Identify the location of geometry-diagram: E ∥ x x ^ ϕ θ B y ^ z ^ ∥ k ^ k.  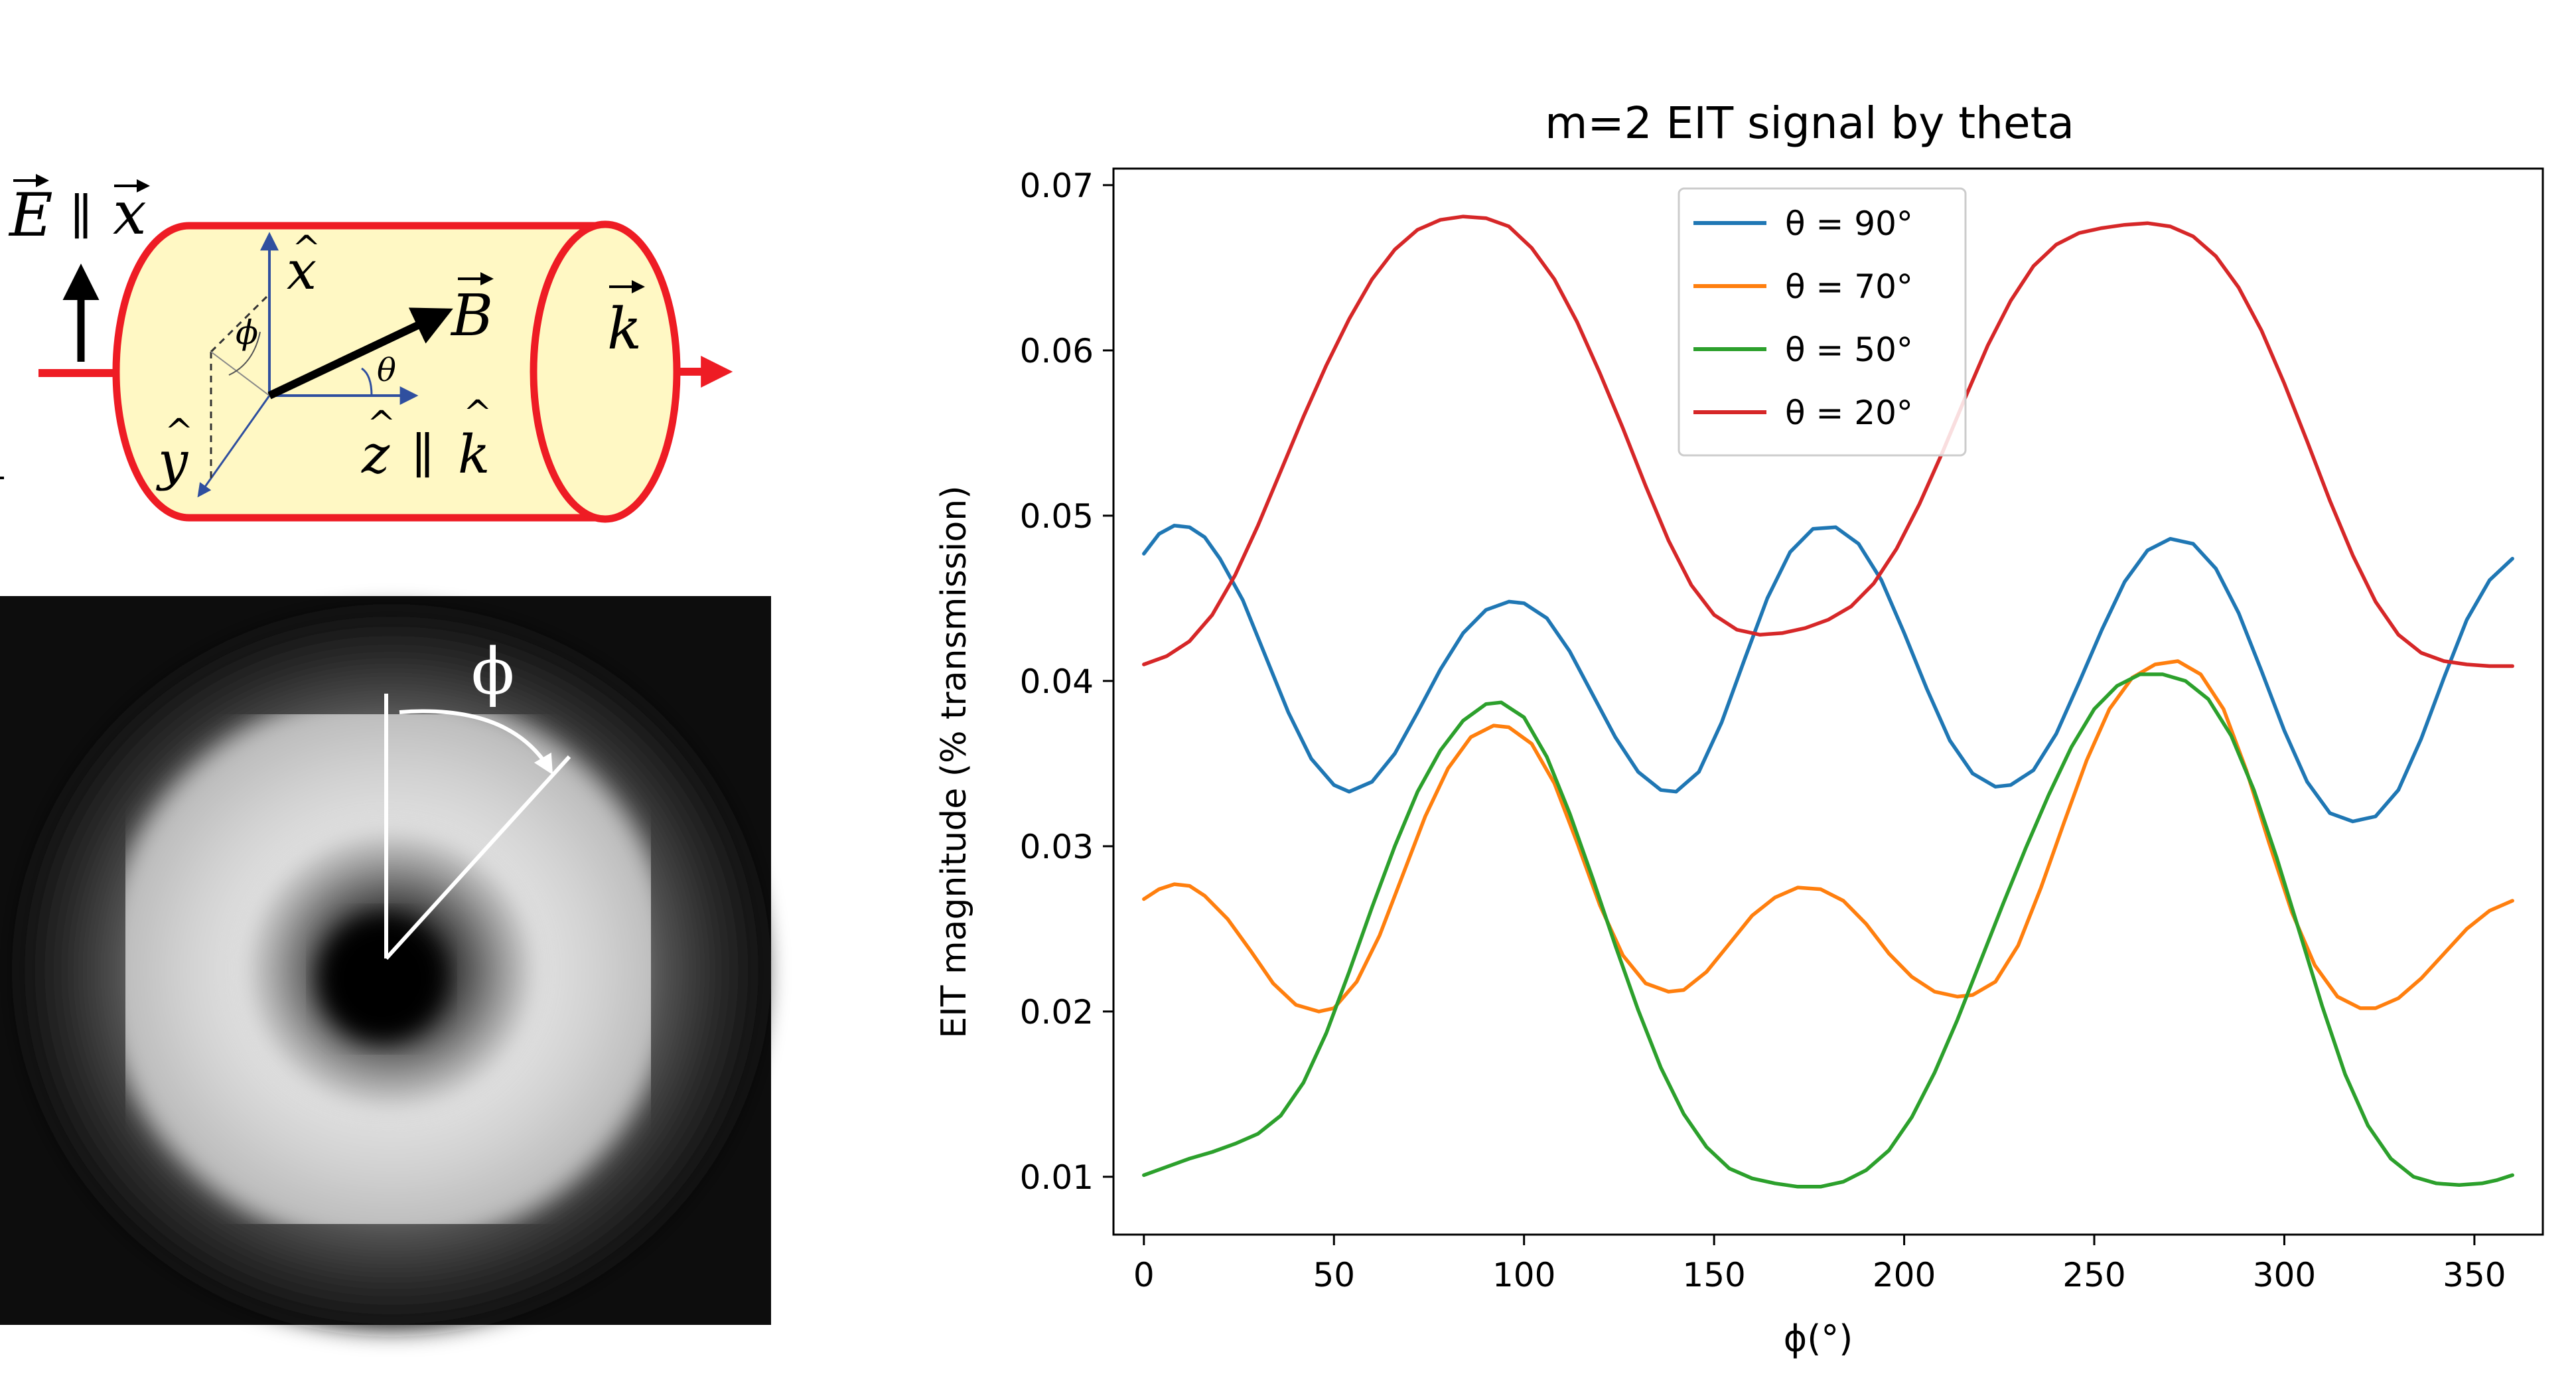
(367, 349).